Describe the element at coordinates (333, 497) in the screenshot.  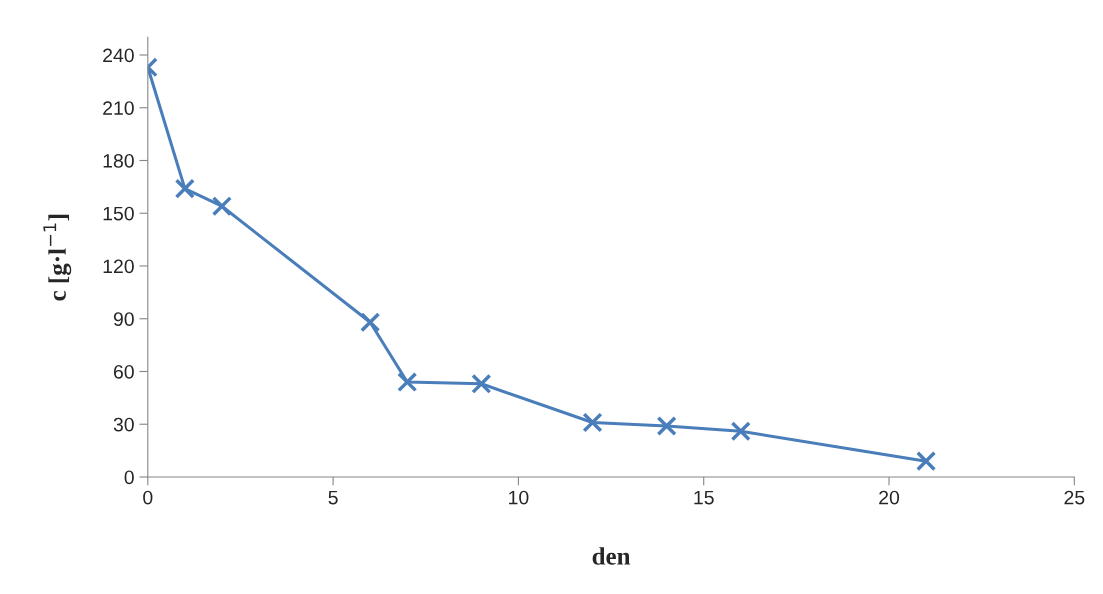
I see `x-tick-label: 5` at that location.